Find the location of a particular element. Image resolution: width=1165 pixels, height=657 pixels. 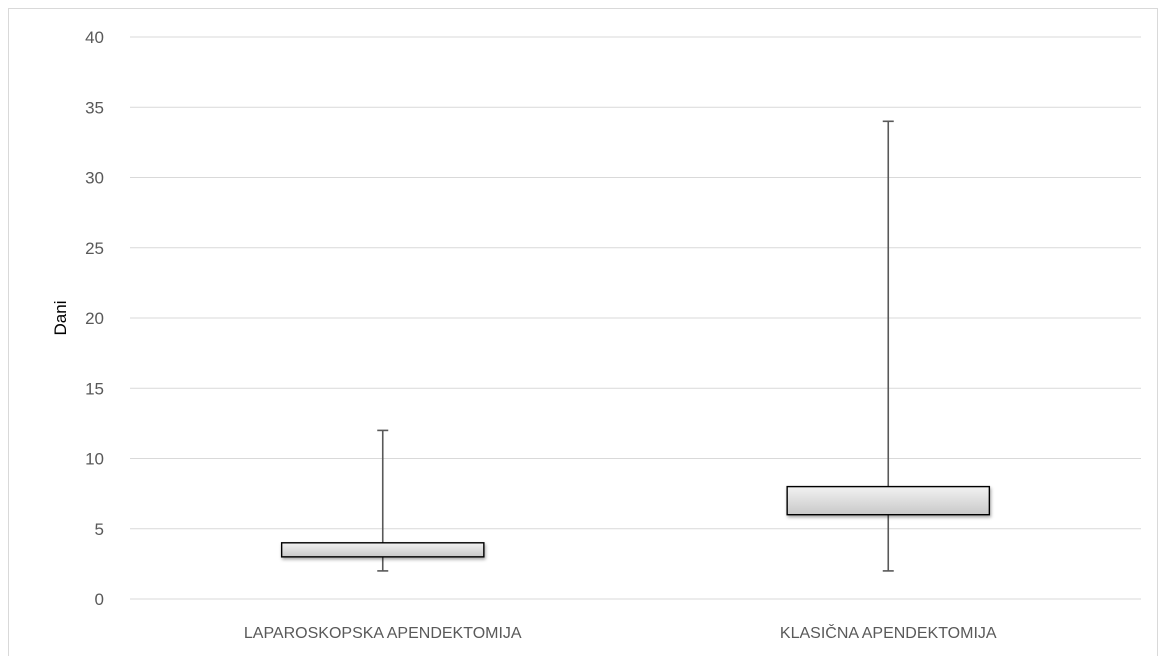

y-tick-label: 10 is located at coordinates (94, 459).